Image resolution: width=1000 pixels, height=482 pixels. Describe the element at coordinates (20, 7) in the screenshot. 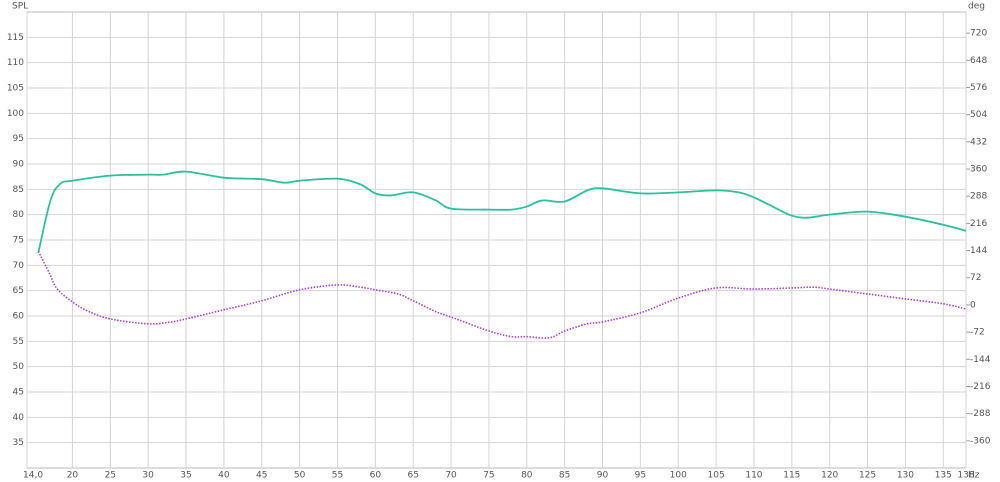

I see `y-axis-label: SPL` at that location.